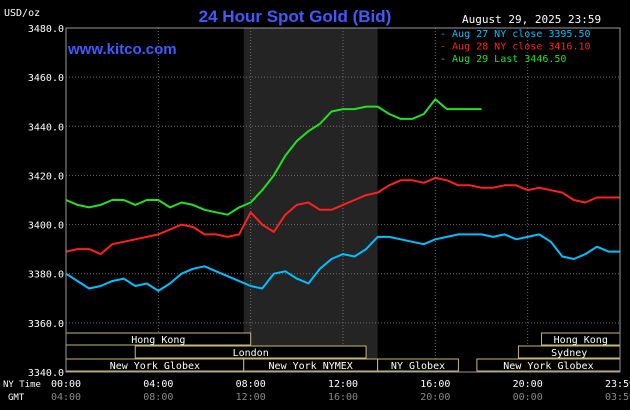  Describe the element at coordinates (295, 16) in the screenshot. I see `chart-title: 24 Hour Spot Gold (Bid)` at that location.